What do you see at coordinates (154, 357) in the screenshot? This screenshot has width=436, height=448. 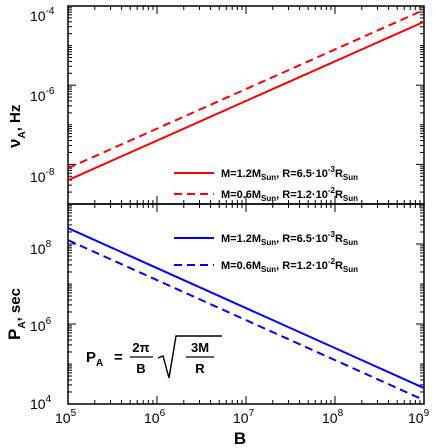 I see `formula-annotation: PA = 2π B 3M R` at bounding box center [154, 357].